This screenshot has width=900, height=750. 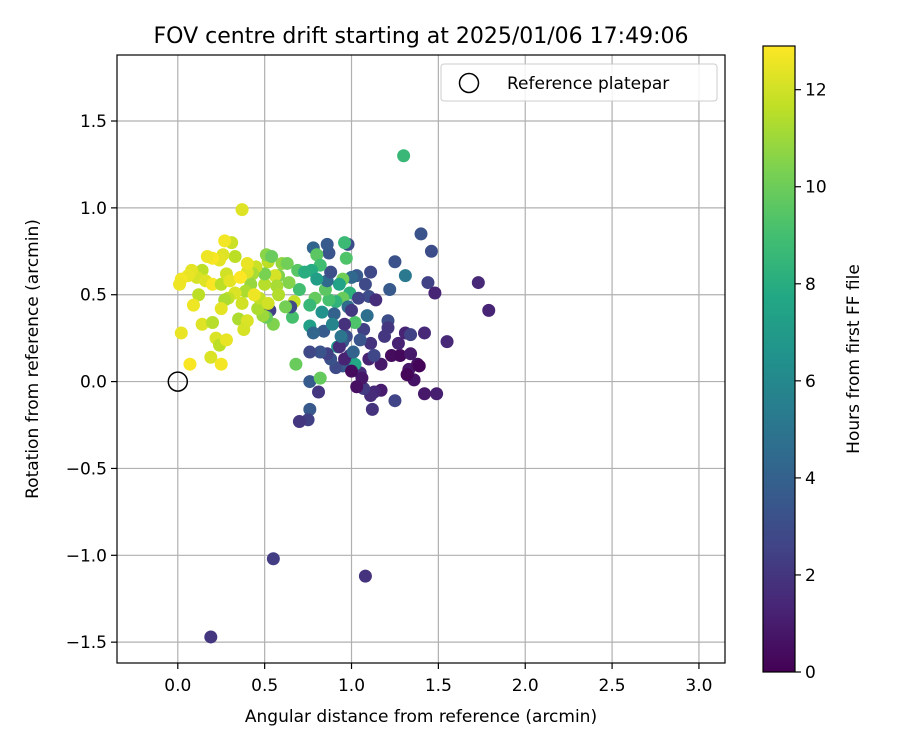 What do you see at coordinates (351, 686) in the screenshot?
I see `x-tick-label: 1.0` at bounding box center [351, 686].